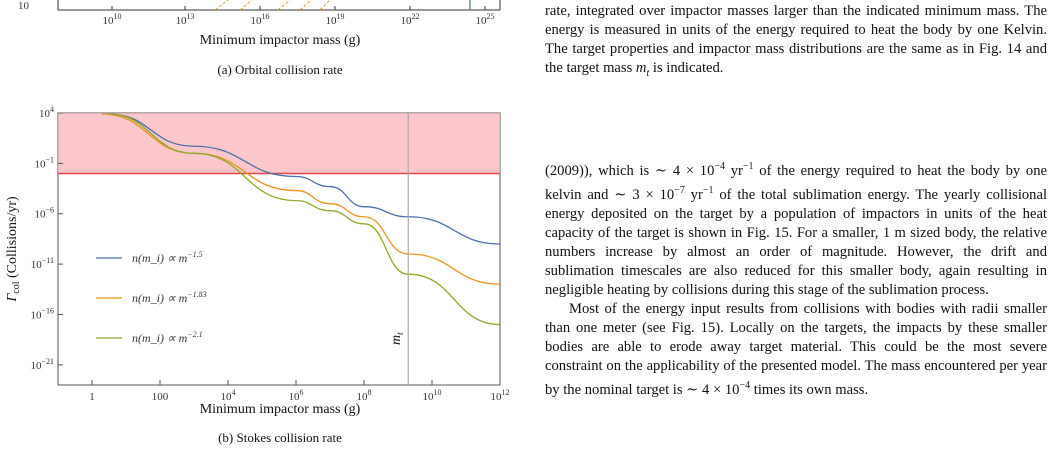  Describe the element at coordinates (46, 238) in the screenshot. I see `y-axis-ticks: 10⁴ 10⁻¹ 10⁻⁶ 10⁻¹¹ 10⁻¹⁶ 10⁻²¹` at that location.